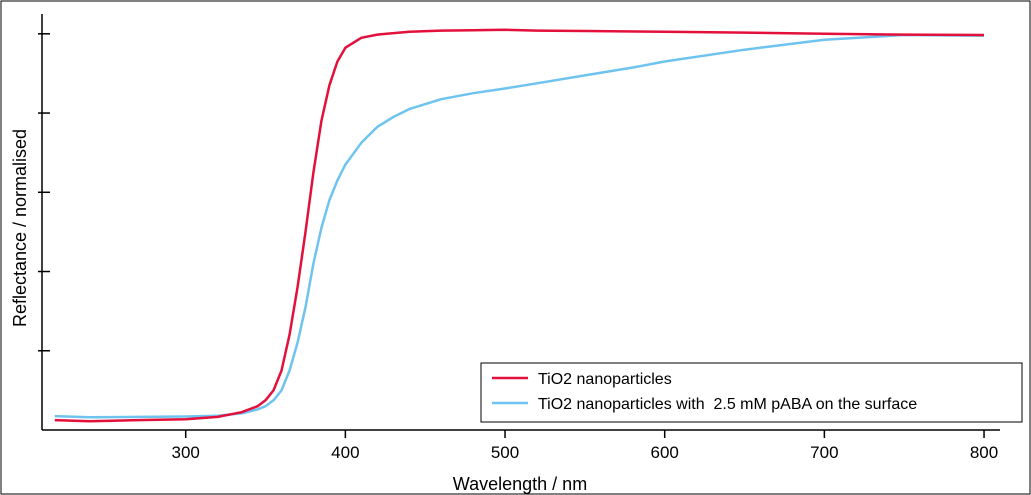 The height and width of the screenshot is (495, 1031). What do you see at coordinates (44, 192) in the screenshot?
I see `y-ticks` at bounding box center [44, 192].